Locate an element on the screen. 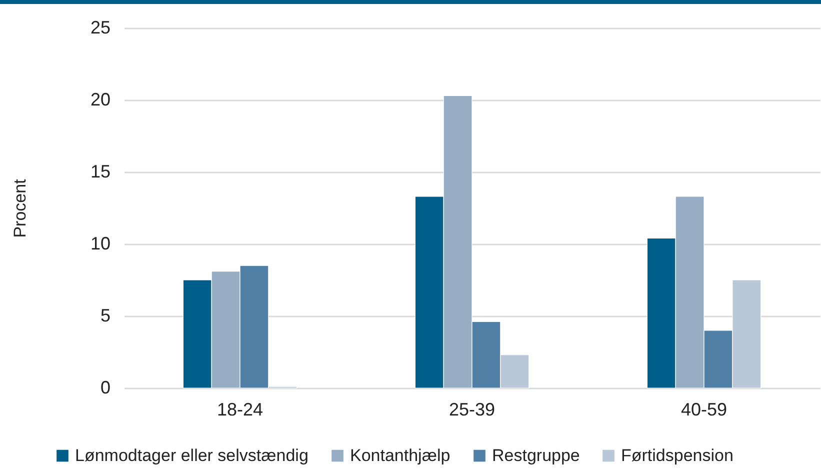  y-tick-label: 0 is located at coordinates (105, 388).